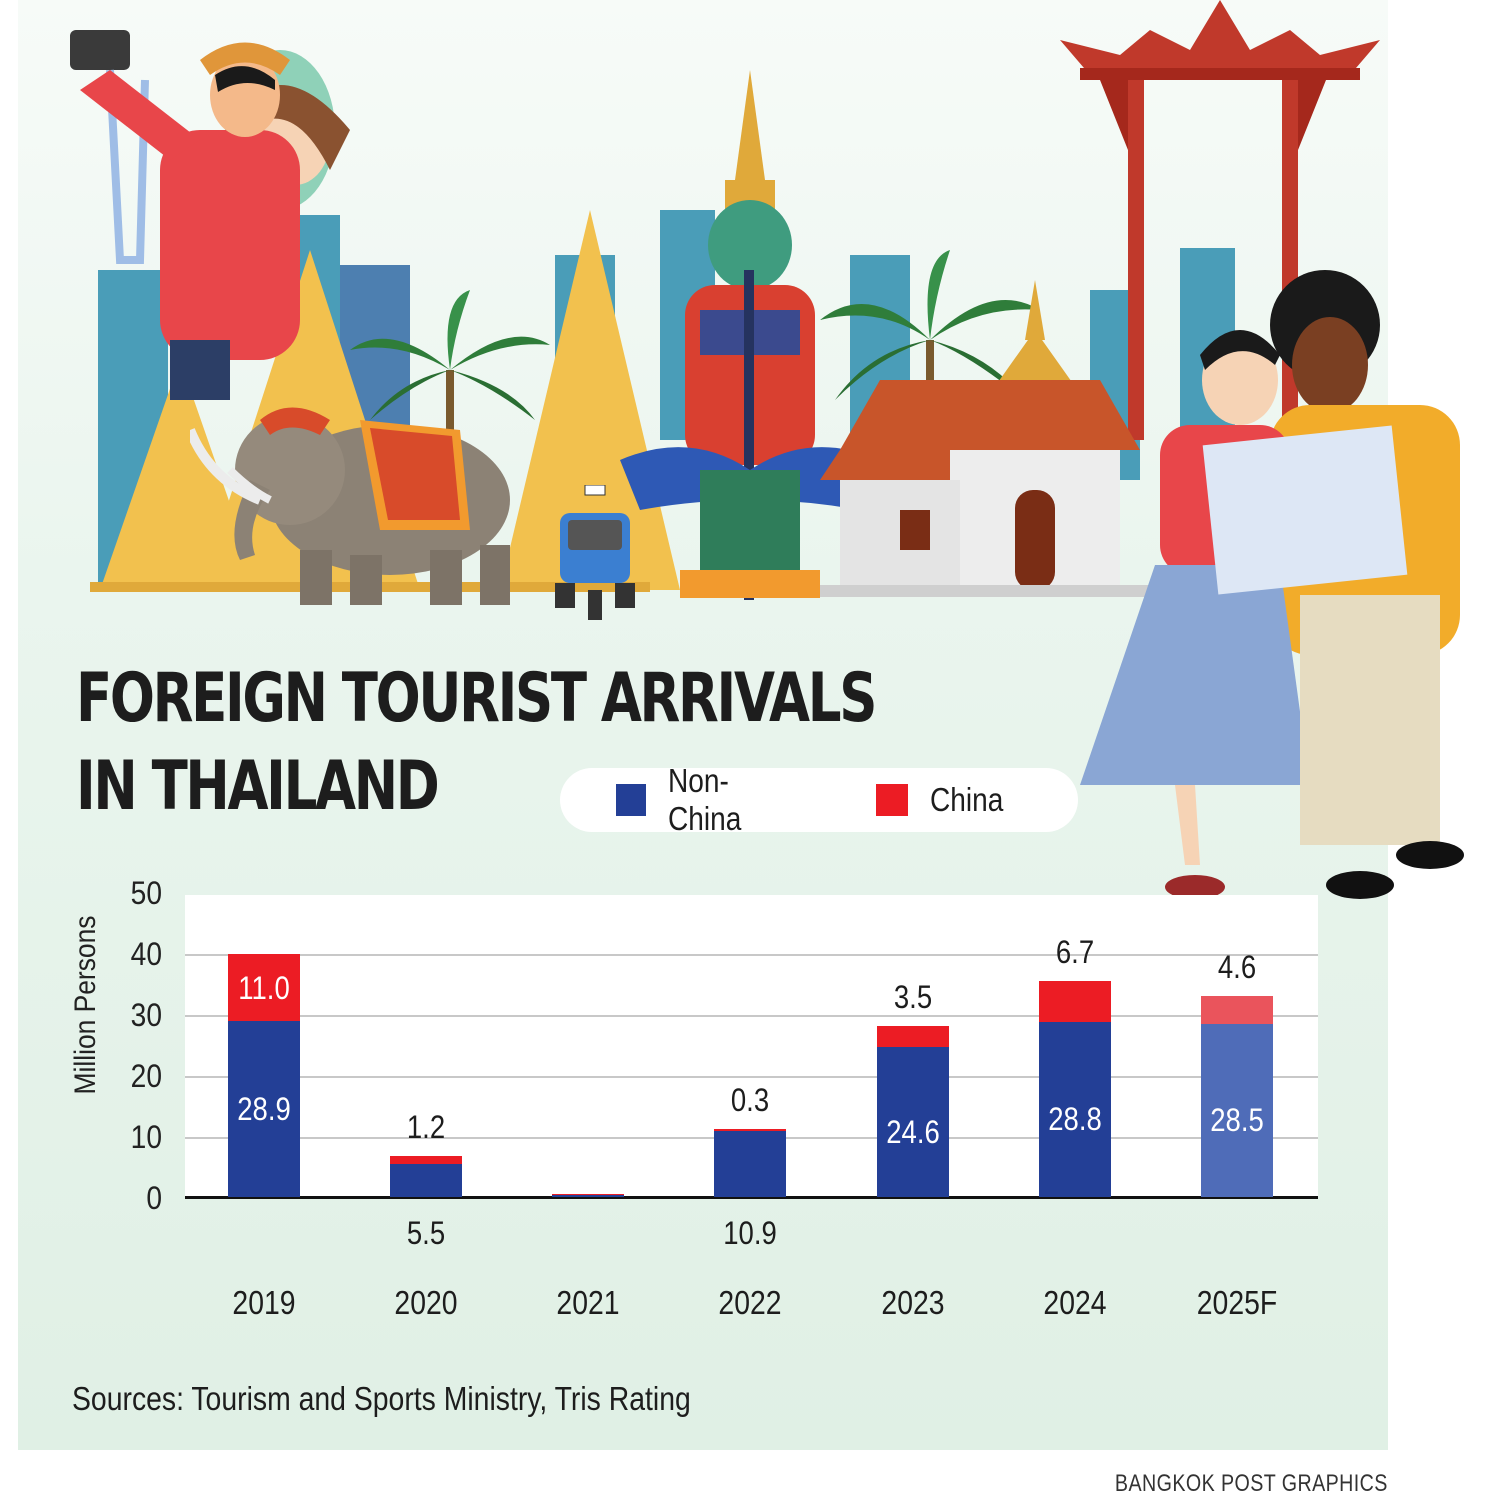  I want to click on bar-non-china-2022, so click(750, 1163).